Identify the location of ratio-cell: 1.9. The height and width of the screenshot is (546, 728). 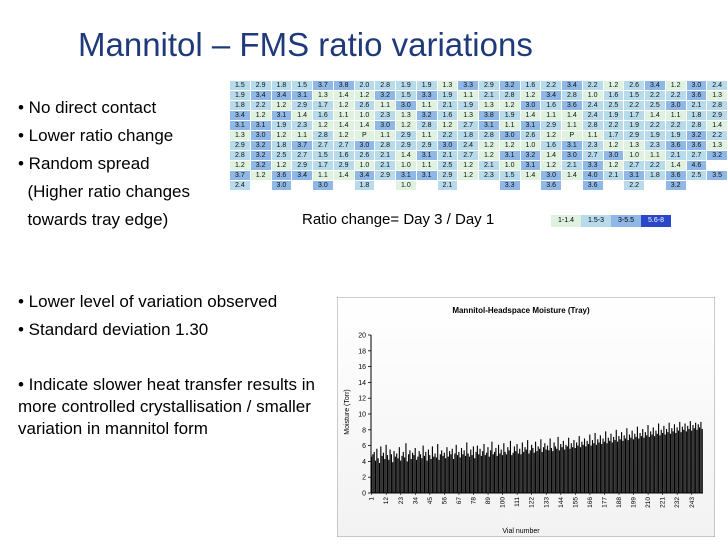
(281, 125).